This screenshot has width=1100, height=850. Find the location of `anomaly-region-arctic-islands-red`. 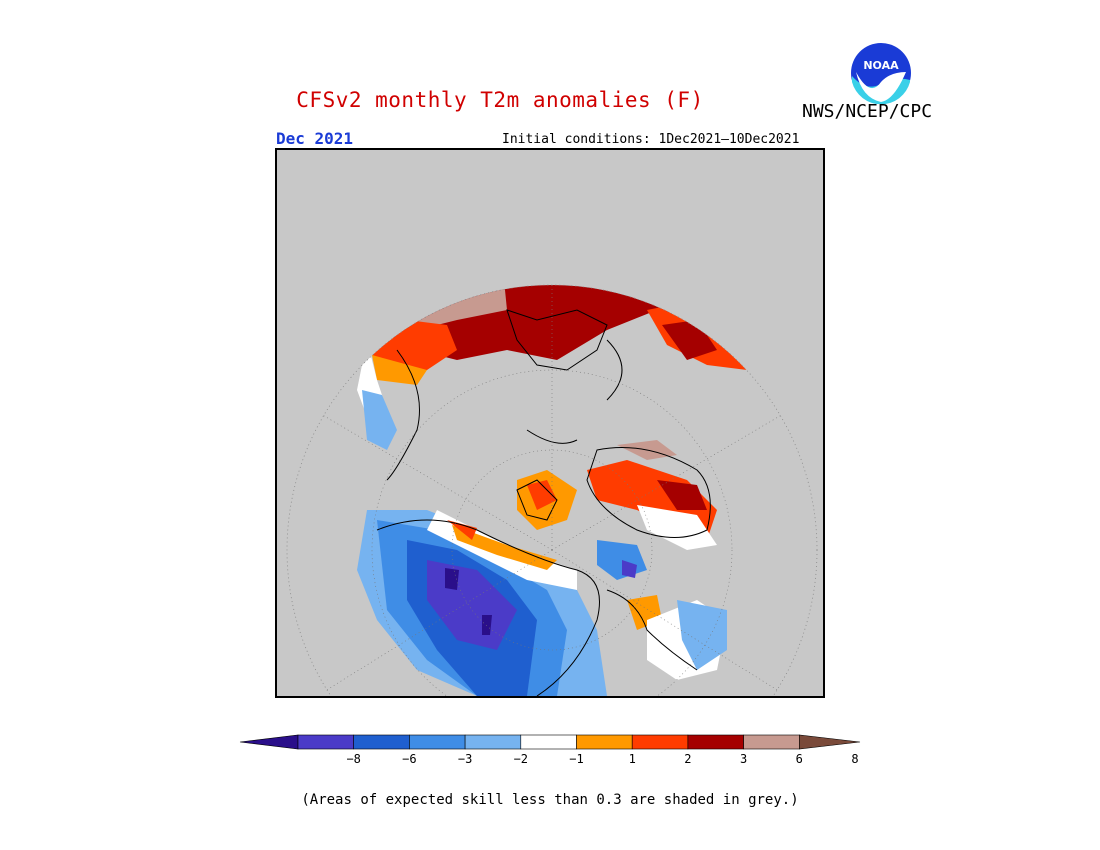

anomaly-region-arctic-islands-red is located at coordinates (542, 495).